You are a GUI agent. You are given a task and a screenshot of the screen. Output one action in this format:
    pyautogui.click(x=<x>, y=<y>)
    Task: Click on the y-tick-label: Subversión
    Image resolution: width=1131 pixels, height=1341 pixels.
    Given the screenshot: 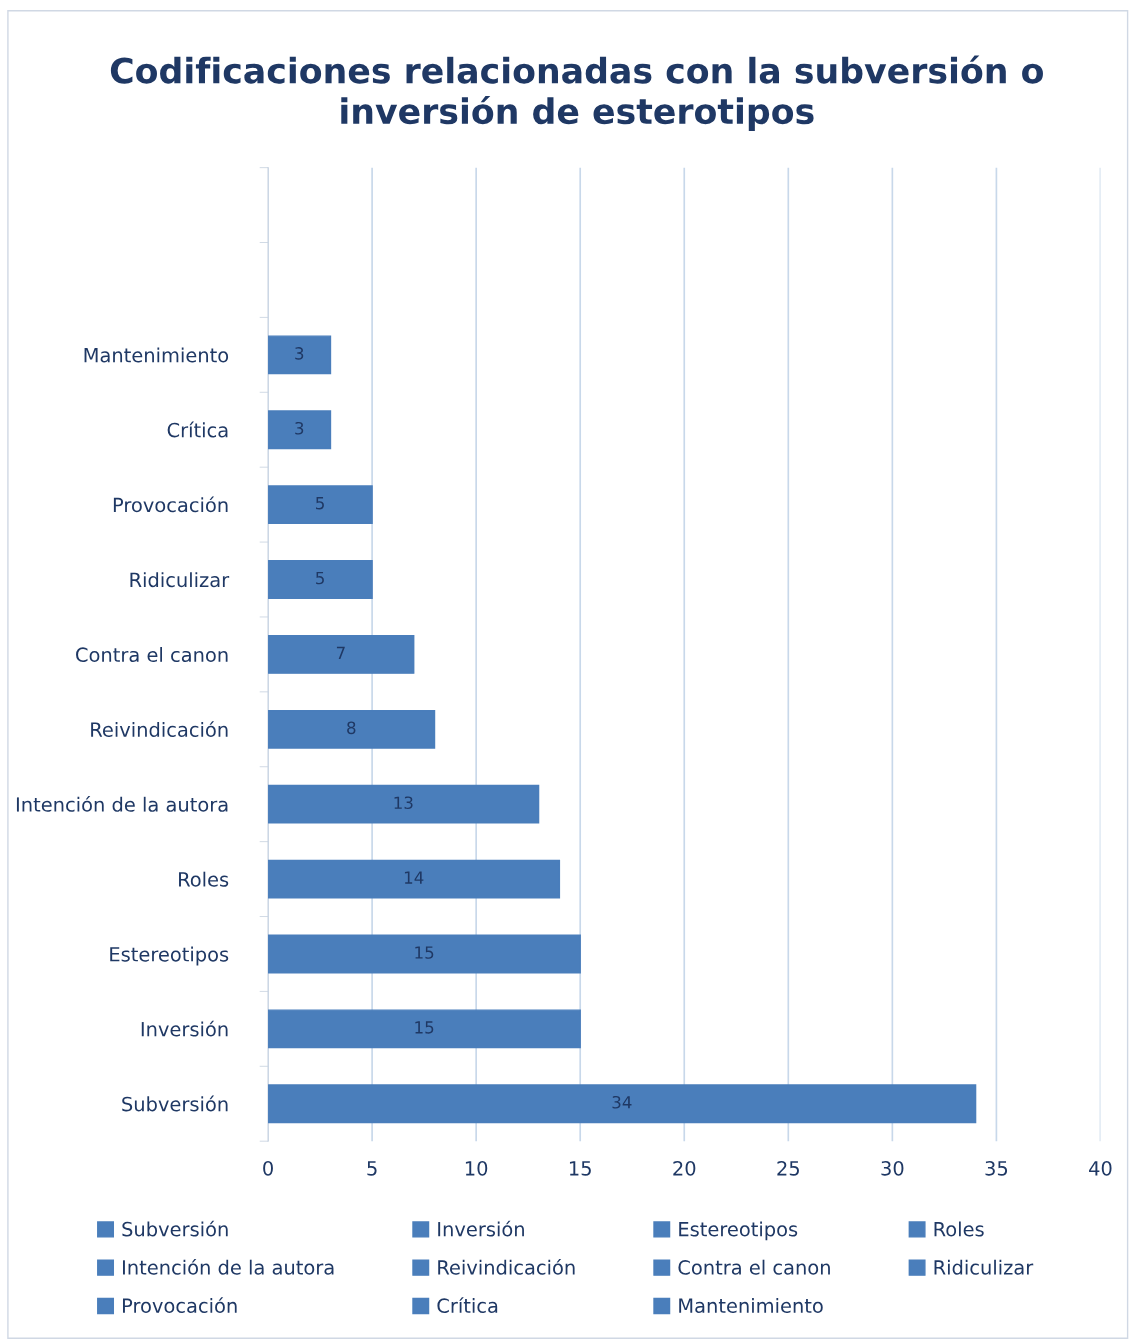 What is the action you would take?
    pyautogui.click(x=175, y=1103)
    